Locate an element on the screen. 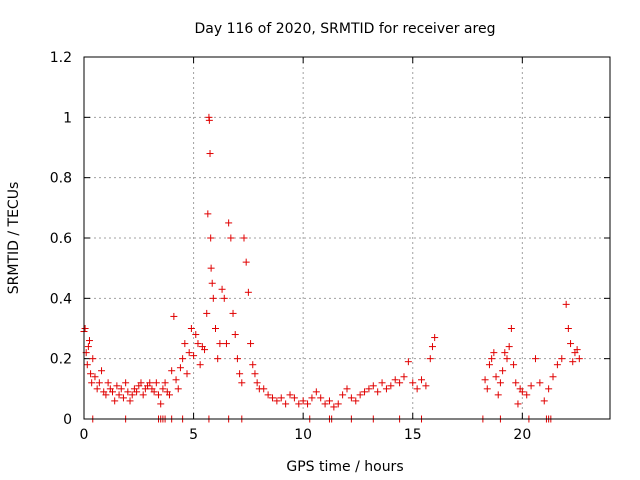 The image size is (640, 480). x-tick-label: 20 is located at coordinates (522, 435).